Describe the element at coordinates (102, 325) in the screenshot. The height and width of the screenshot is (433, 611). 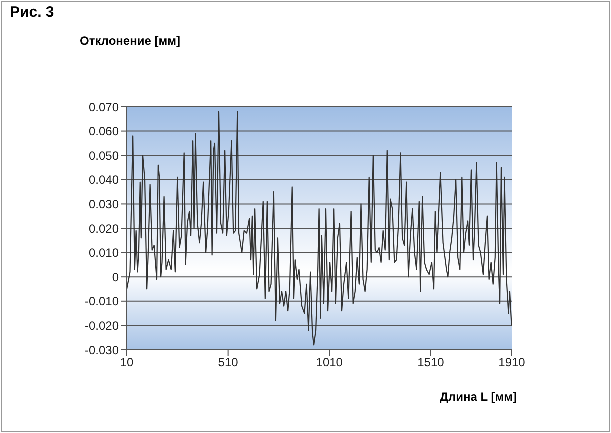
I see `y-tick-label: -0.020` at that location.